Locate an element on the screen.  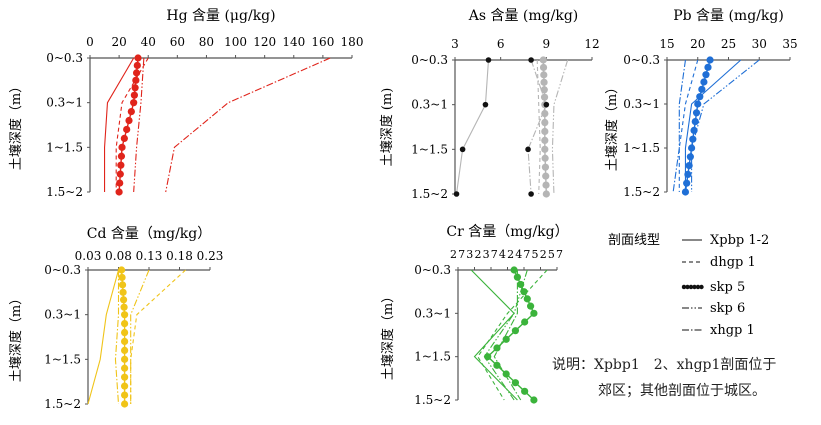
x-tick-label: 0.08 is located at coordinates (118, 256).